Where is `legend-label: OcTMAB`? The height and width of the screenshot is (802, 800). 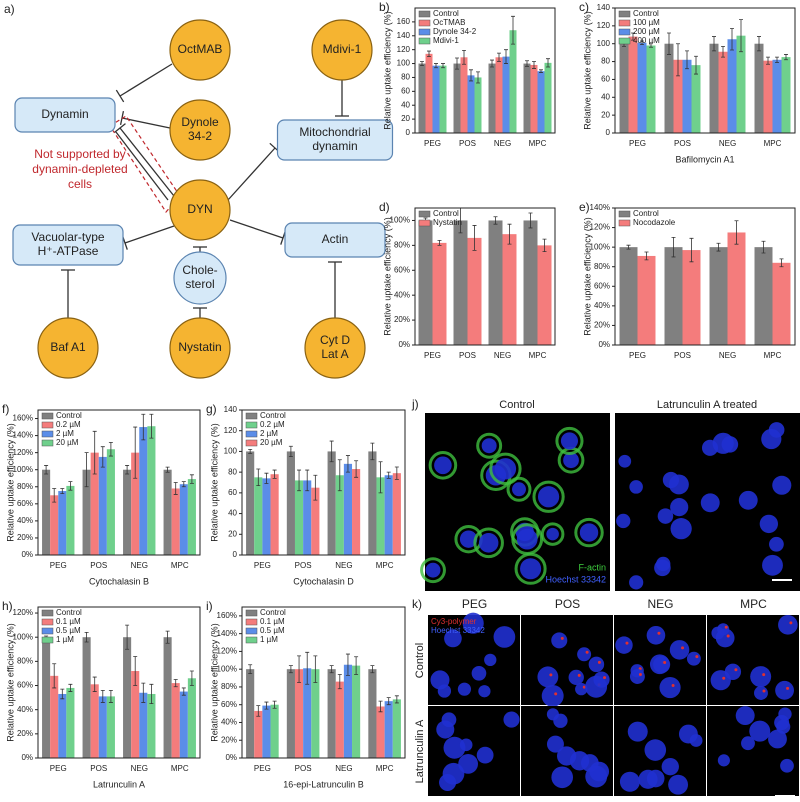 legend-label: OcTMAB is located at coordinates (449, 22).